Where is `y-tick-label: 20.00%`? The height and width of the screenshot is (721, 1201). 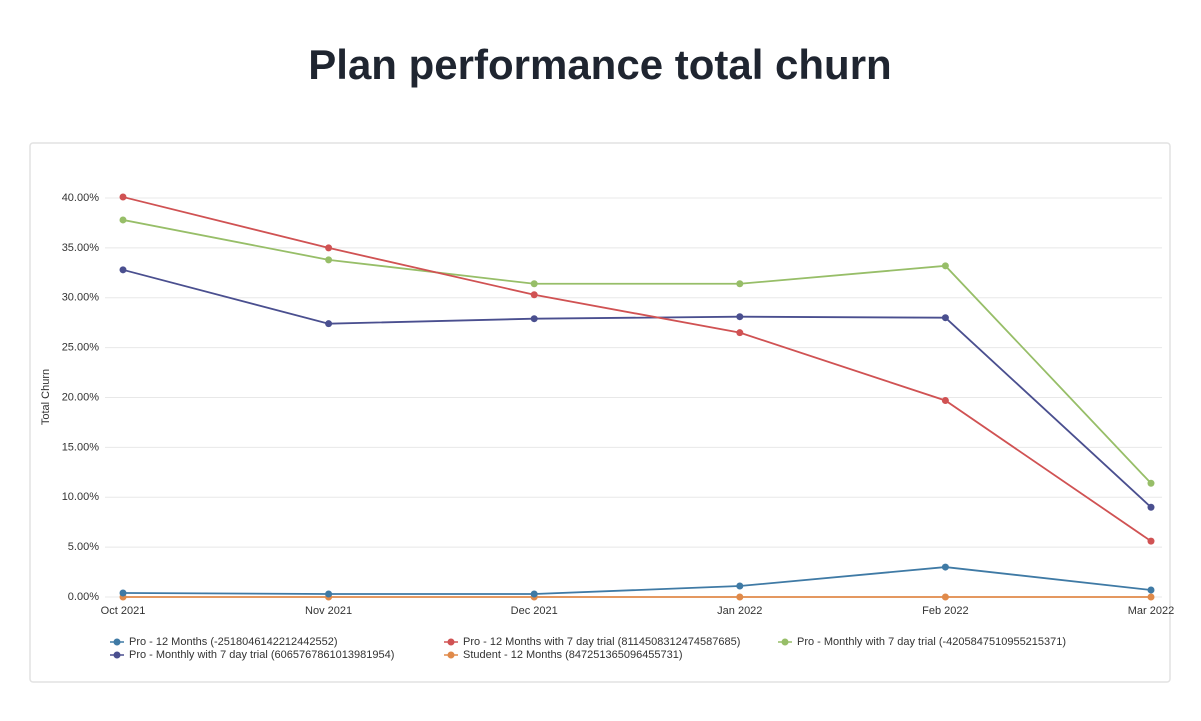 y-tick-label: 20.00% is located at coordinates (81, 397).